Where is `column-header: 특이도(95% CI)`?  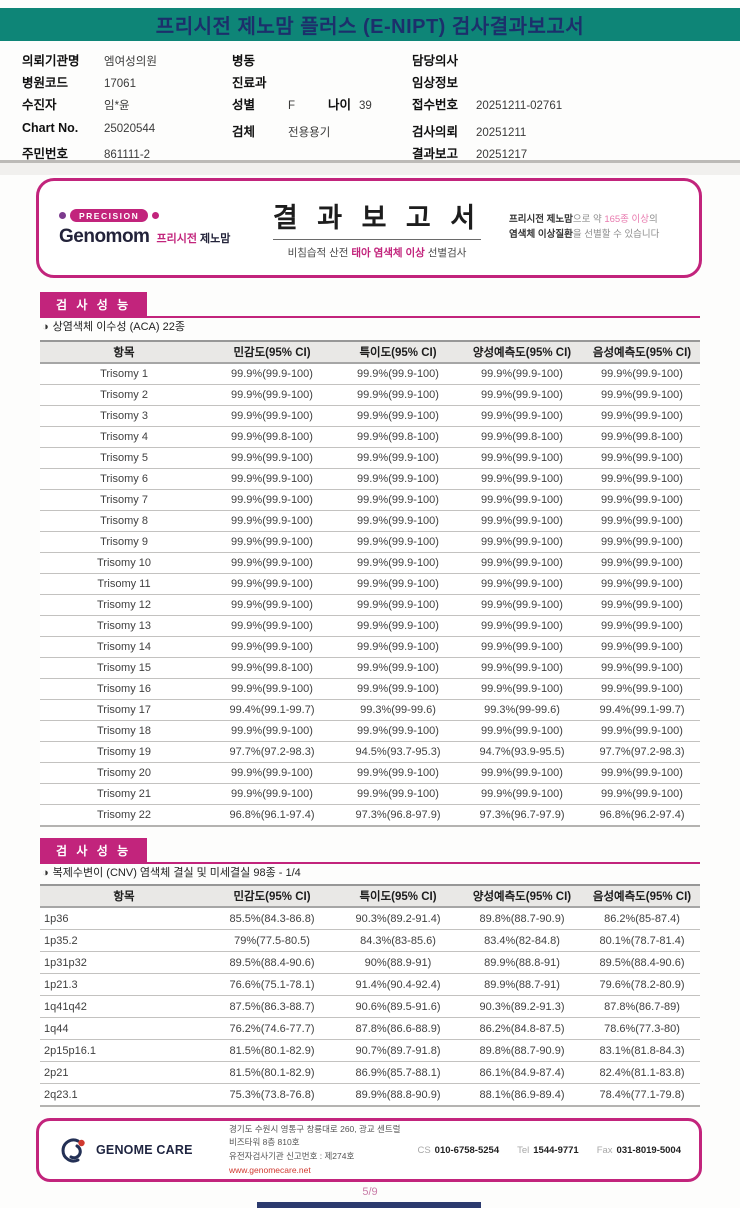 column-header: 특이도(95% CI) is located at coordinates (398, 352).